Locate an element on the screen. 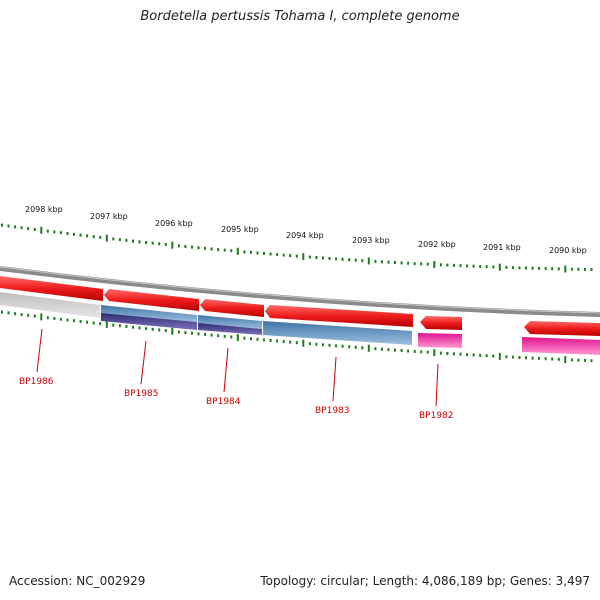  gene-line-bp1983 is located at coordinates (334, 379).